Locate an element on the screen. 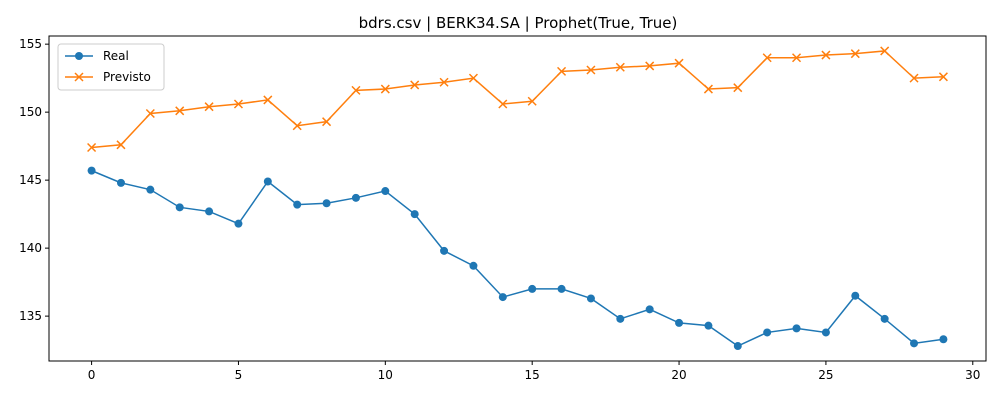 This screenshot has height=400, width=1000. x-tick-label: 15 is located at coordinates (532, 375).